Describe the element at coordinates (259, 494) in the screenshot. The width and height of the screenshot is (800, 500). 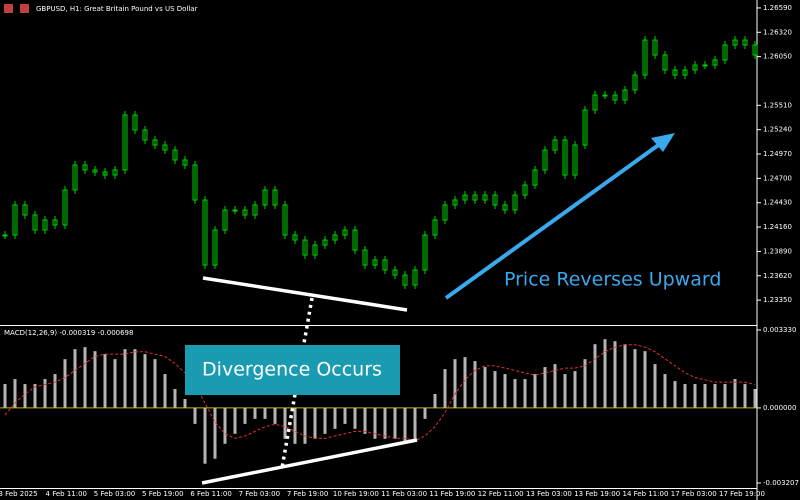
I see `x-tick-label: 7 Feb 03:00` at that location.